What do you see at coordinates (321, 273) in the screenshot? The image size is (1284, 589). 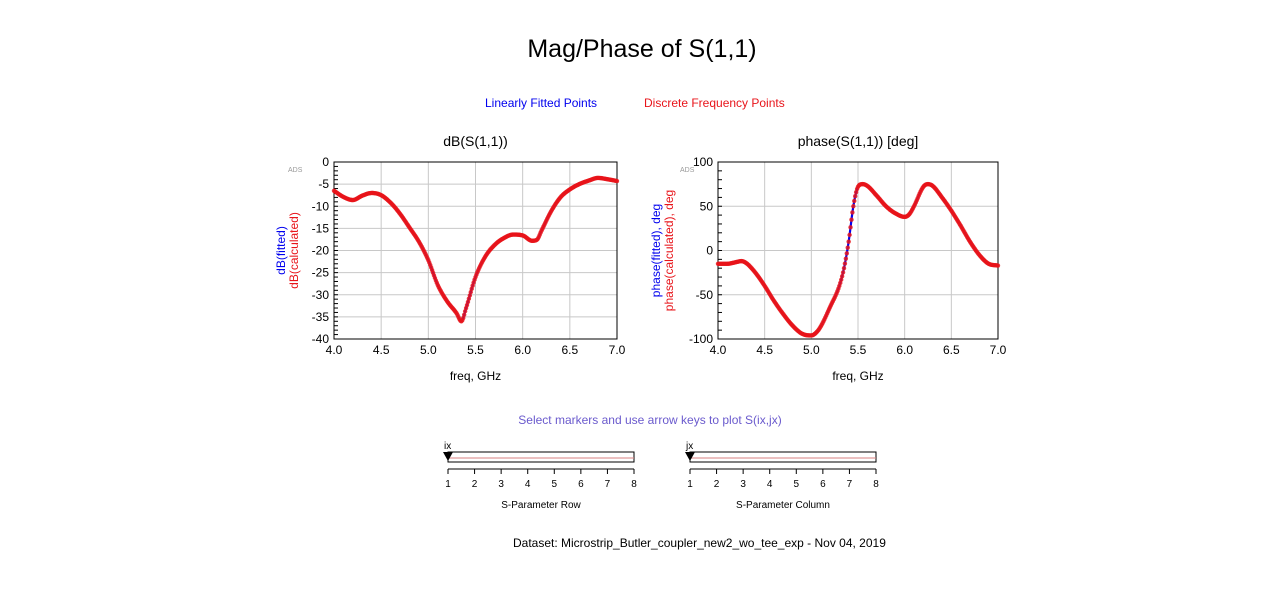 I see `y-tick-label: -25` at bounding box center [321, 273].